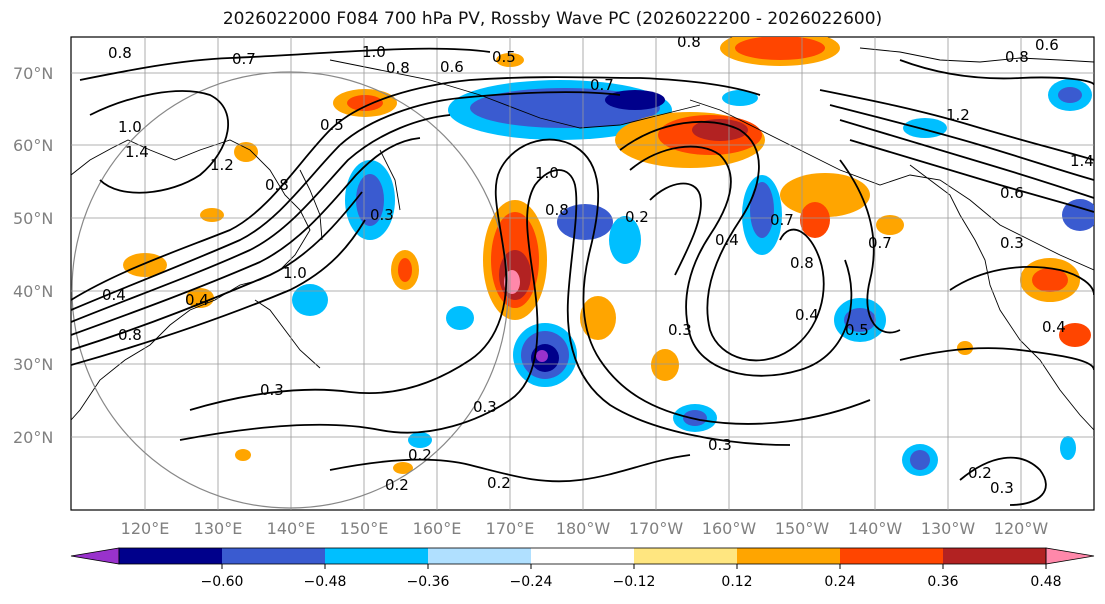 The height and width of the screenshot is (604, 1105). I want to click on alaska-coast, so click(891, 185).